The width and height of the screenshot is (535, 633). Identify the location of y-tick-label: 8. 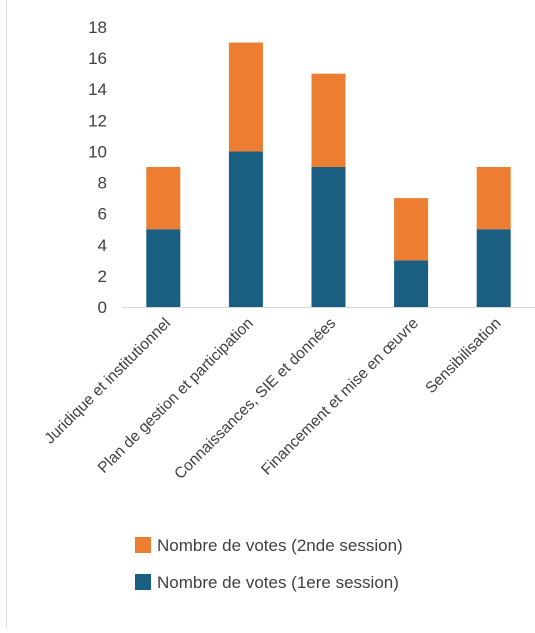
(102, 183).